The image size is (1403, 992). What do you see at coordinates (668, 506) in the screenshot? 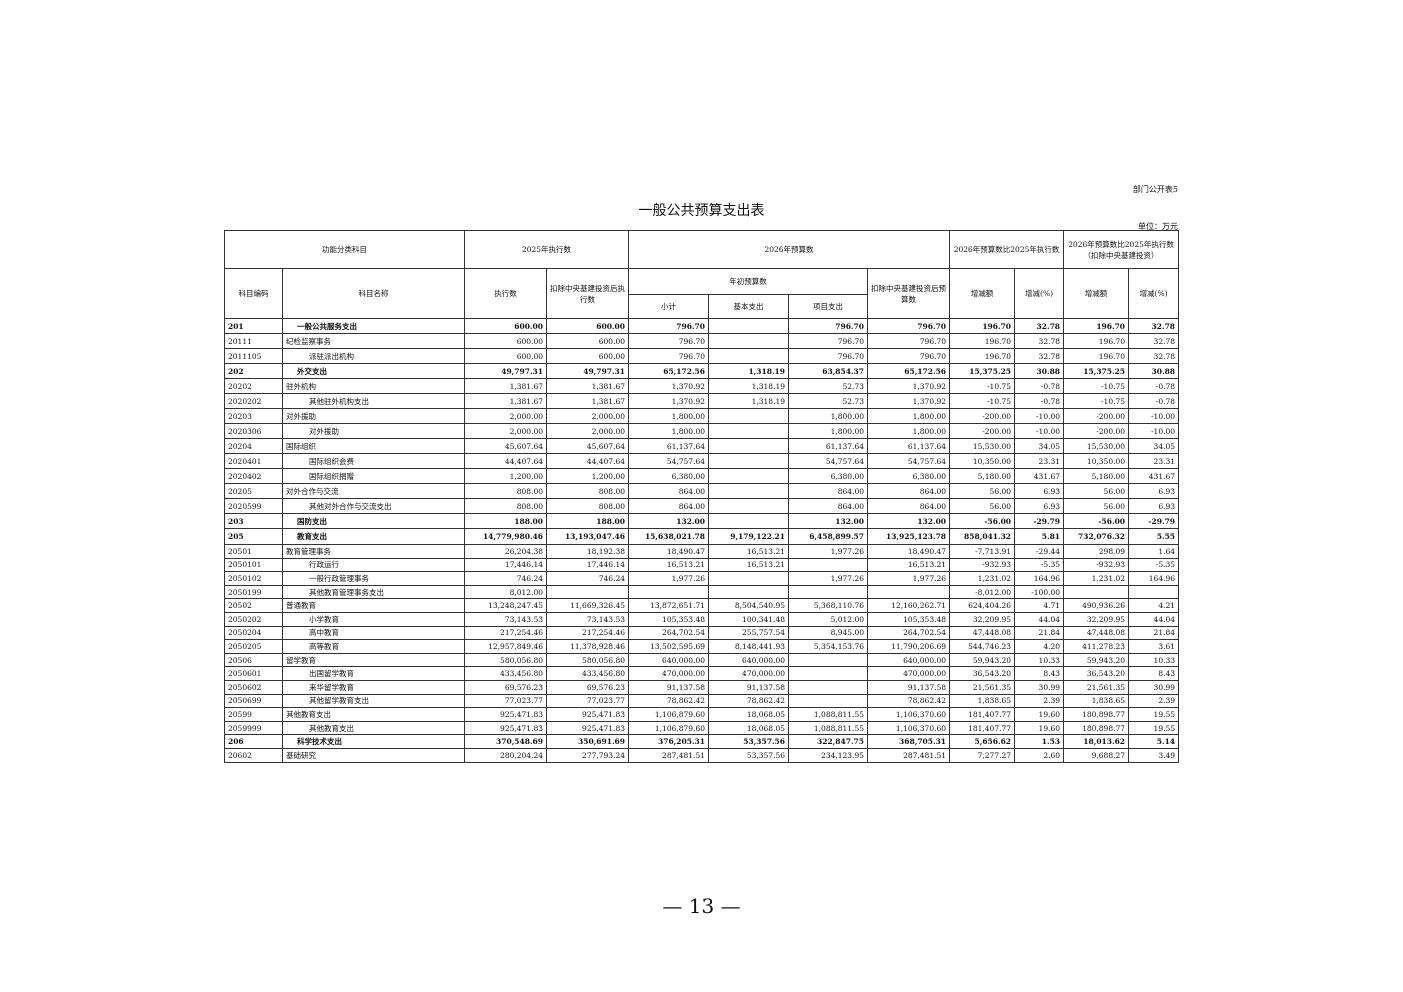
I see `cell-subtotal: 864.00` at bounding box center [668, 506].